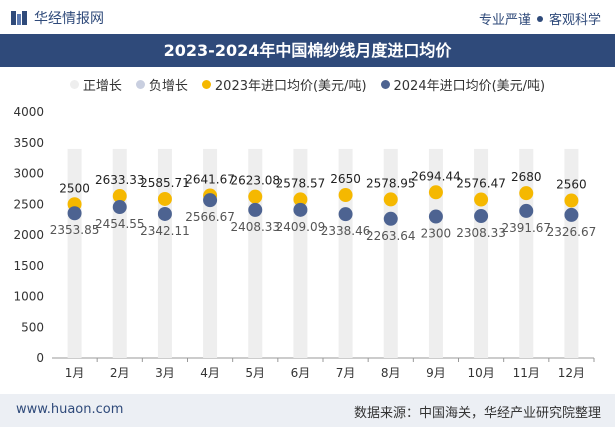  Describe the element at coordinates (391, 183) in the screenshot. I see `data-label-2023: 2578.95` at that location.